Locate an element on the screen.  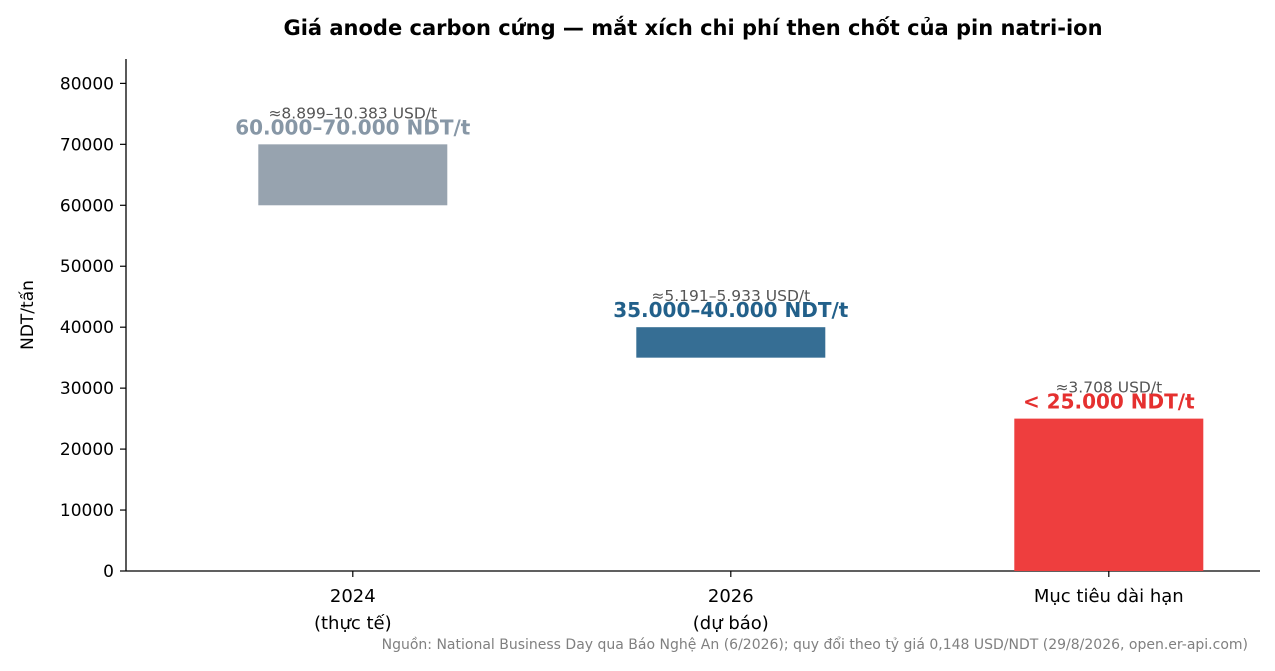
data-label-ndt-0: 60.000–70.000 NDT/t is located at coordinates (353, 127).